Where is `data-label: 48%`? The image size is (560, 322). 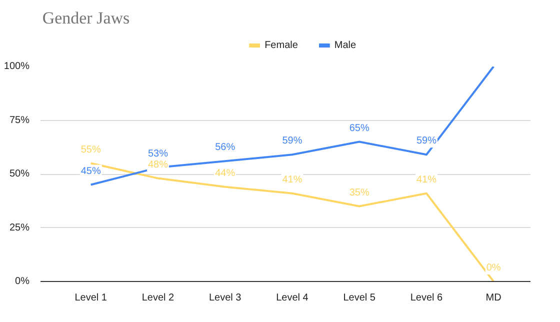
data-label: 48% is located at coordinates (158, 164).